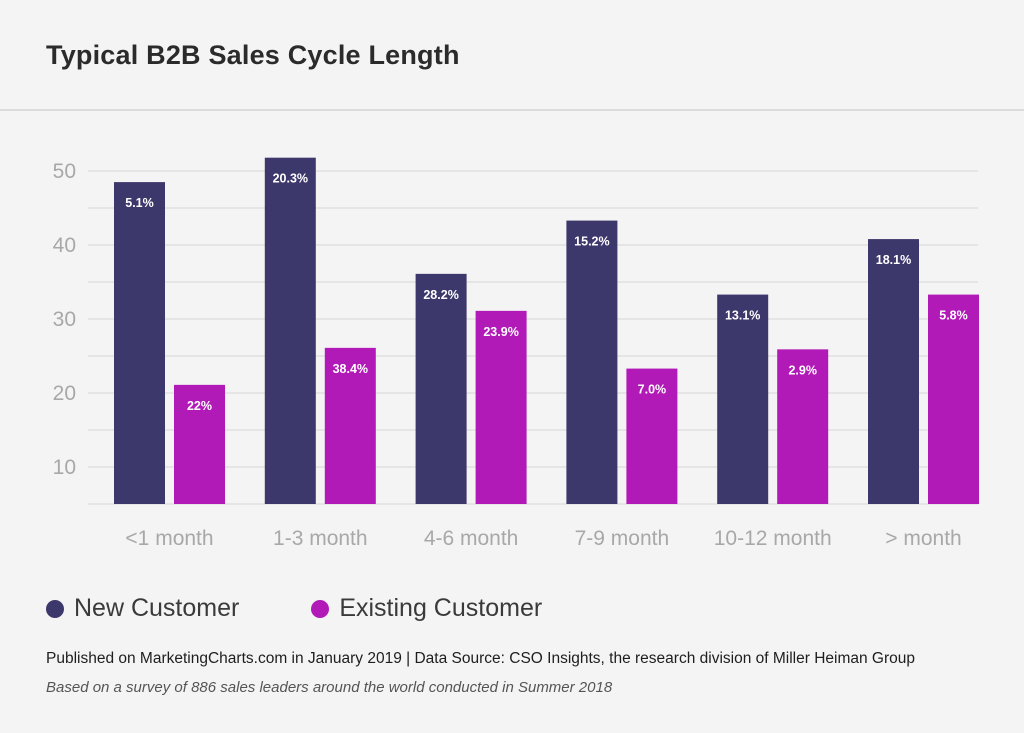 This screenshot has height=733, width=1024. I want to click on y-tick-label: 30, so click(64, 319).